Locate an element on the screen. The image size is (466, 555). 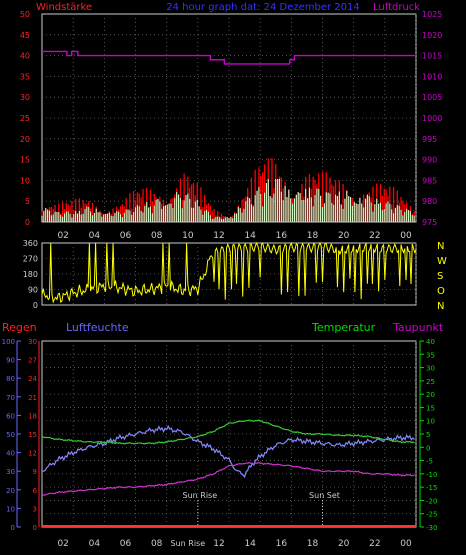
humidity-y-tick: 0 is located at coordinates (13, 528).